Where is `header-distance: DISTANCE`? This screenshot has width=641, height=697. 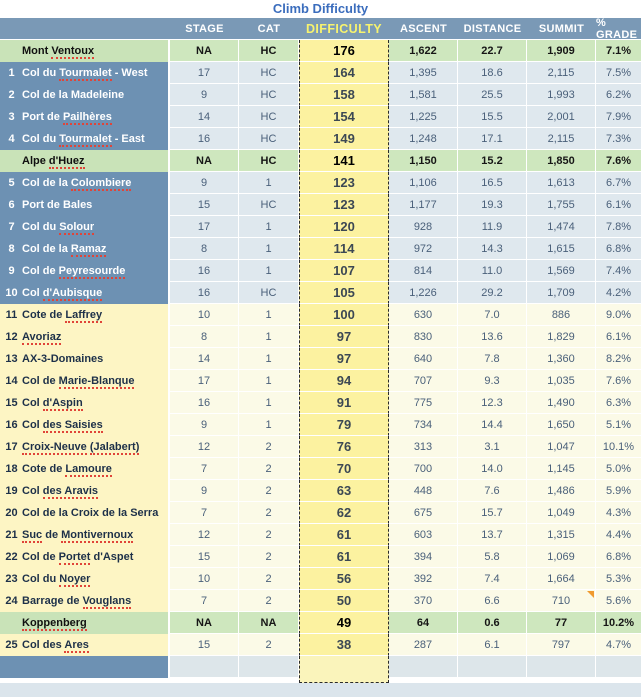
header-distance: DISTANCE is located at coordinates (492, 29).